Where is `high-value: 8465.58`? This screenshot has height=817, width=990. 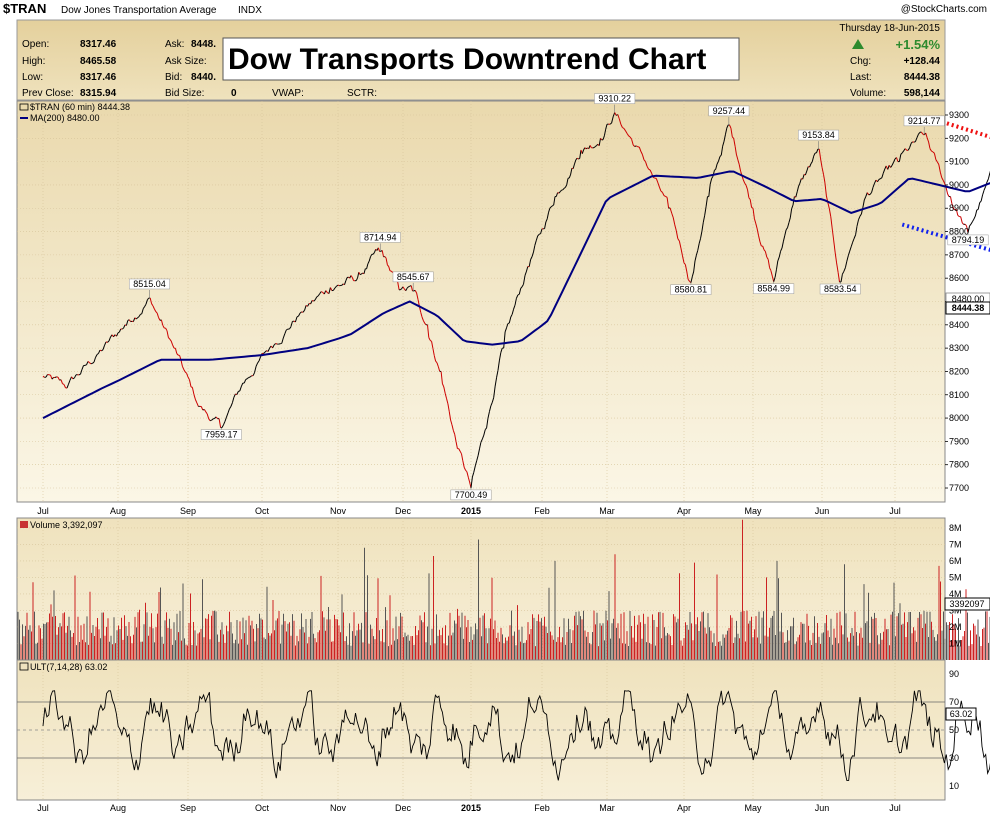 high-value: 8465.58 is located at coordinates (98, 61).